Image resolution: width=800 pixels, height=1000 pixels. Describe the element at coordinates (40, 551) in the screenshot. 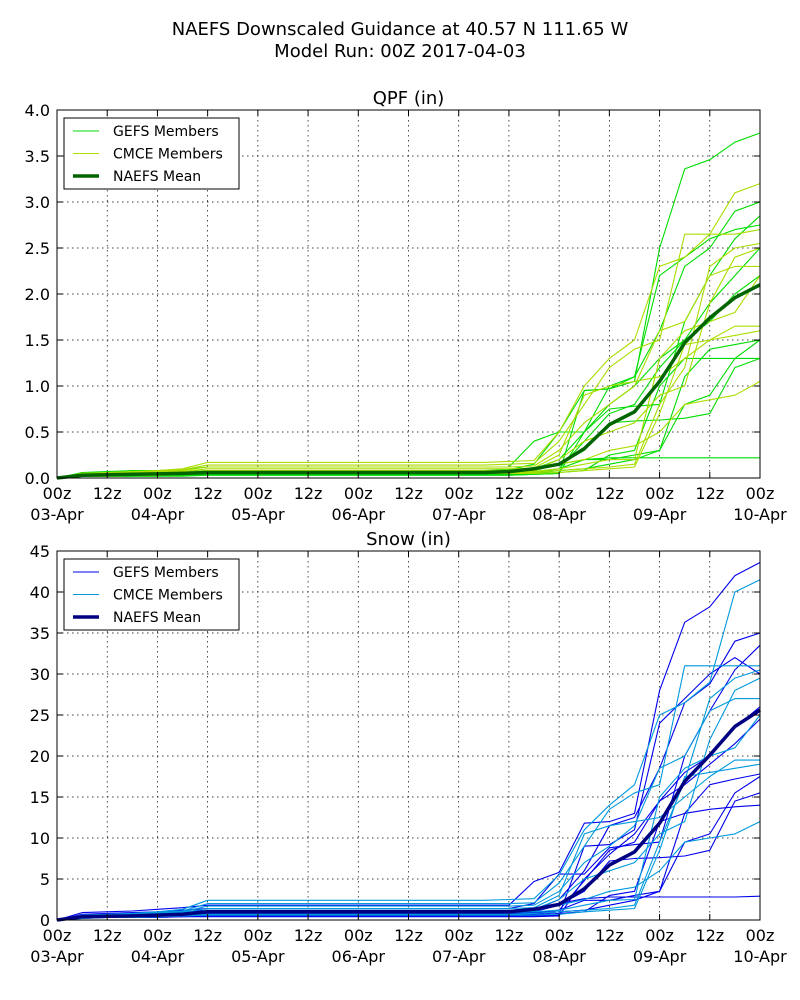

I see `snow-ytick-label: 45` at that location.